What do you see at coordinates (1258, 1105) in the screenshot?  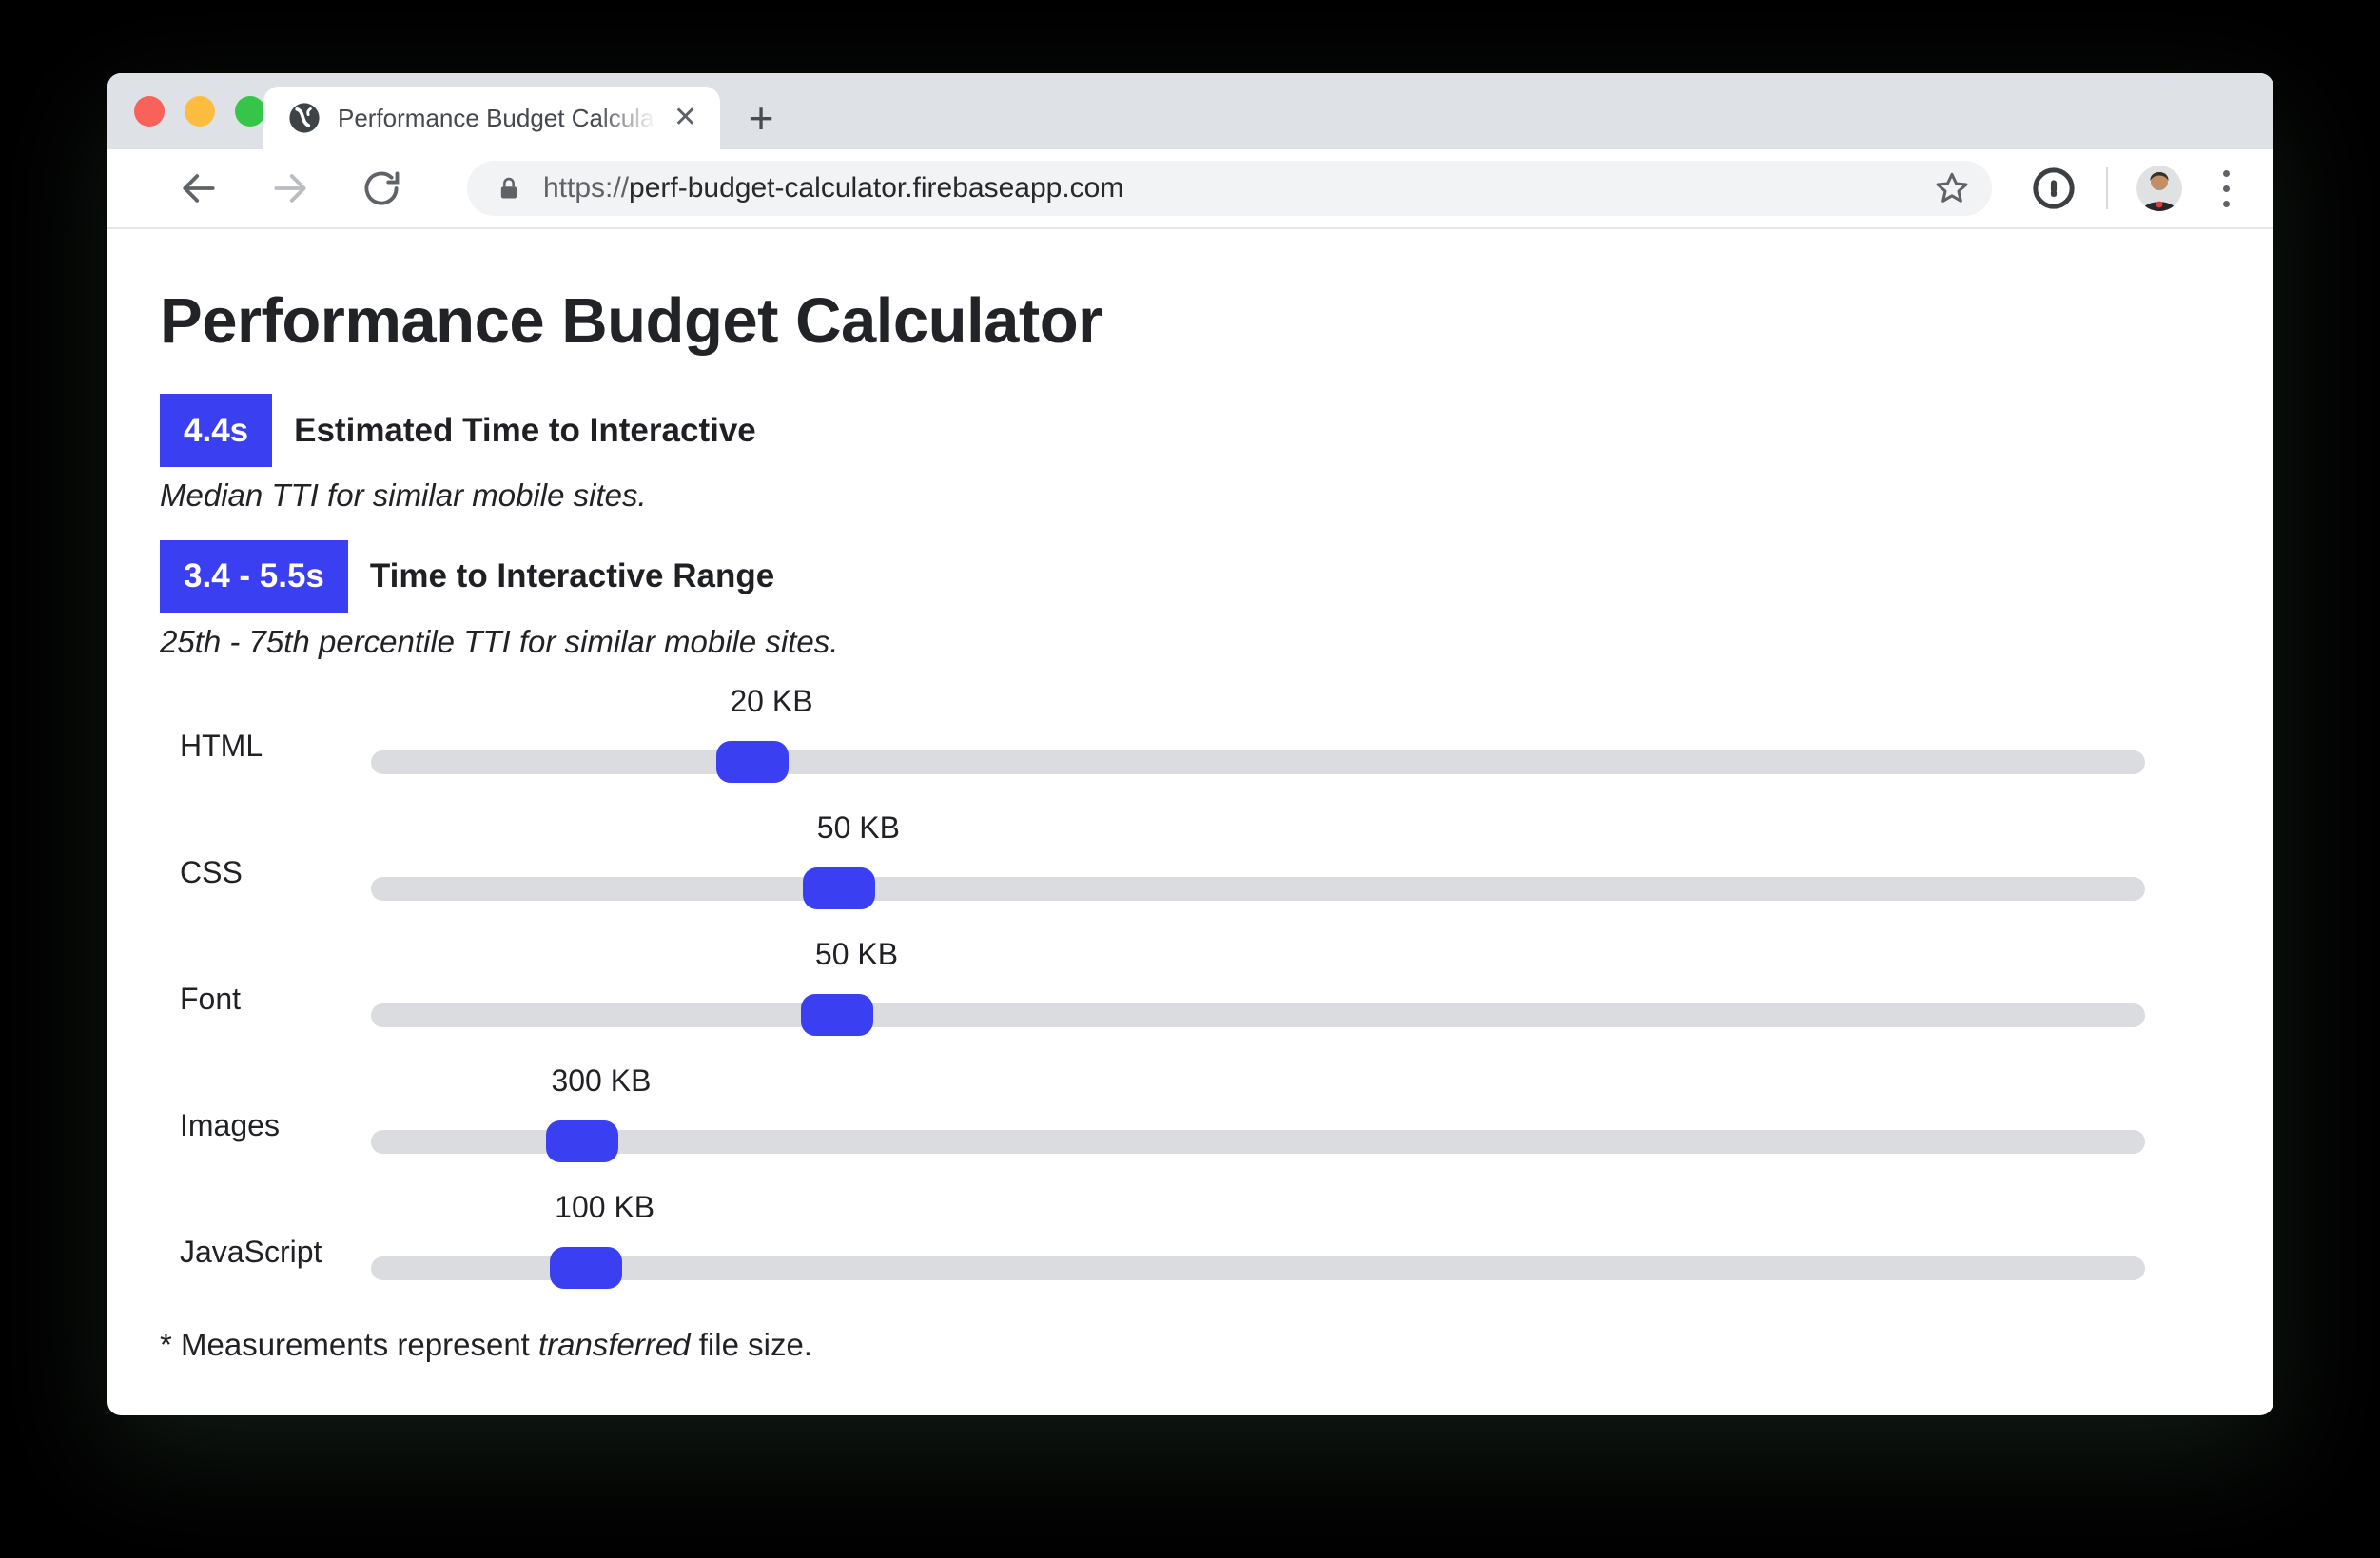 I see `slider: 300 KB` at bounding box center [1258, 1105].